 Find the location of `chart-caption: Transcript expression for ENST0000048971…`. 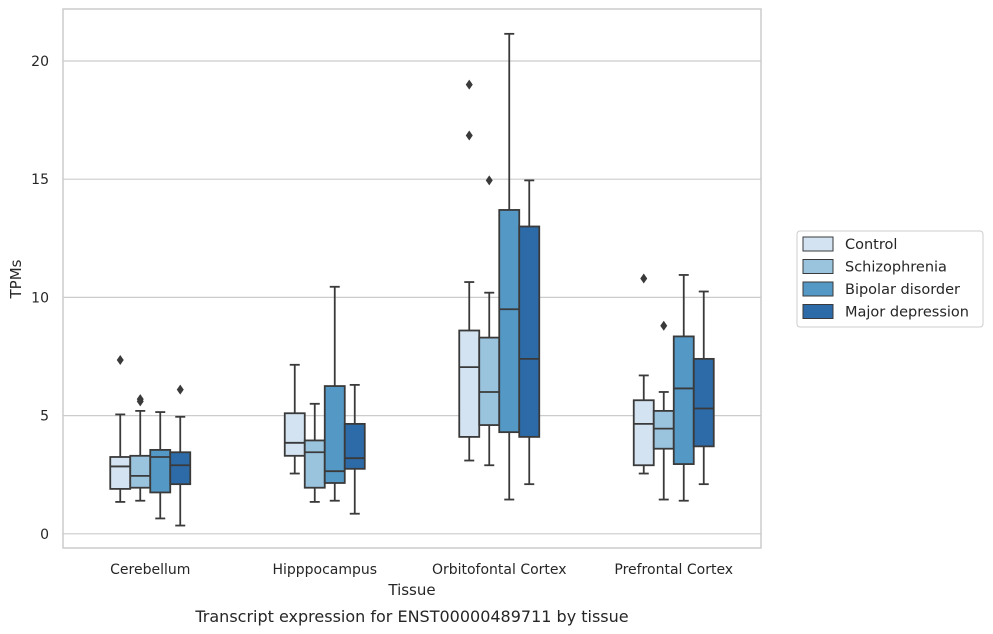

chart-caption: Transcript expression for ENST0000048971… is located at coordinates (411, 616).